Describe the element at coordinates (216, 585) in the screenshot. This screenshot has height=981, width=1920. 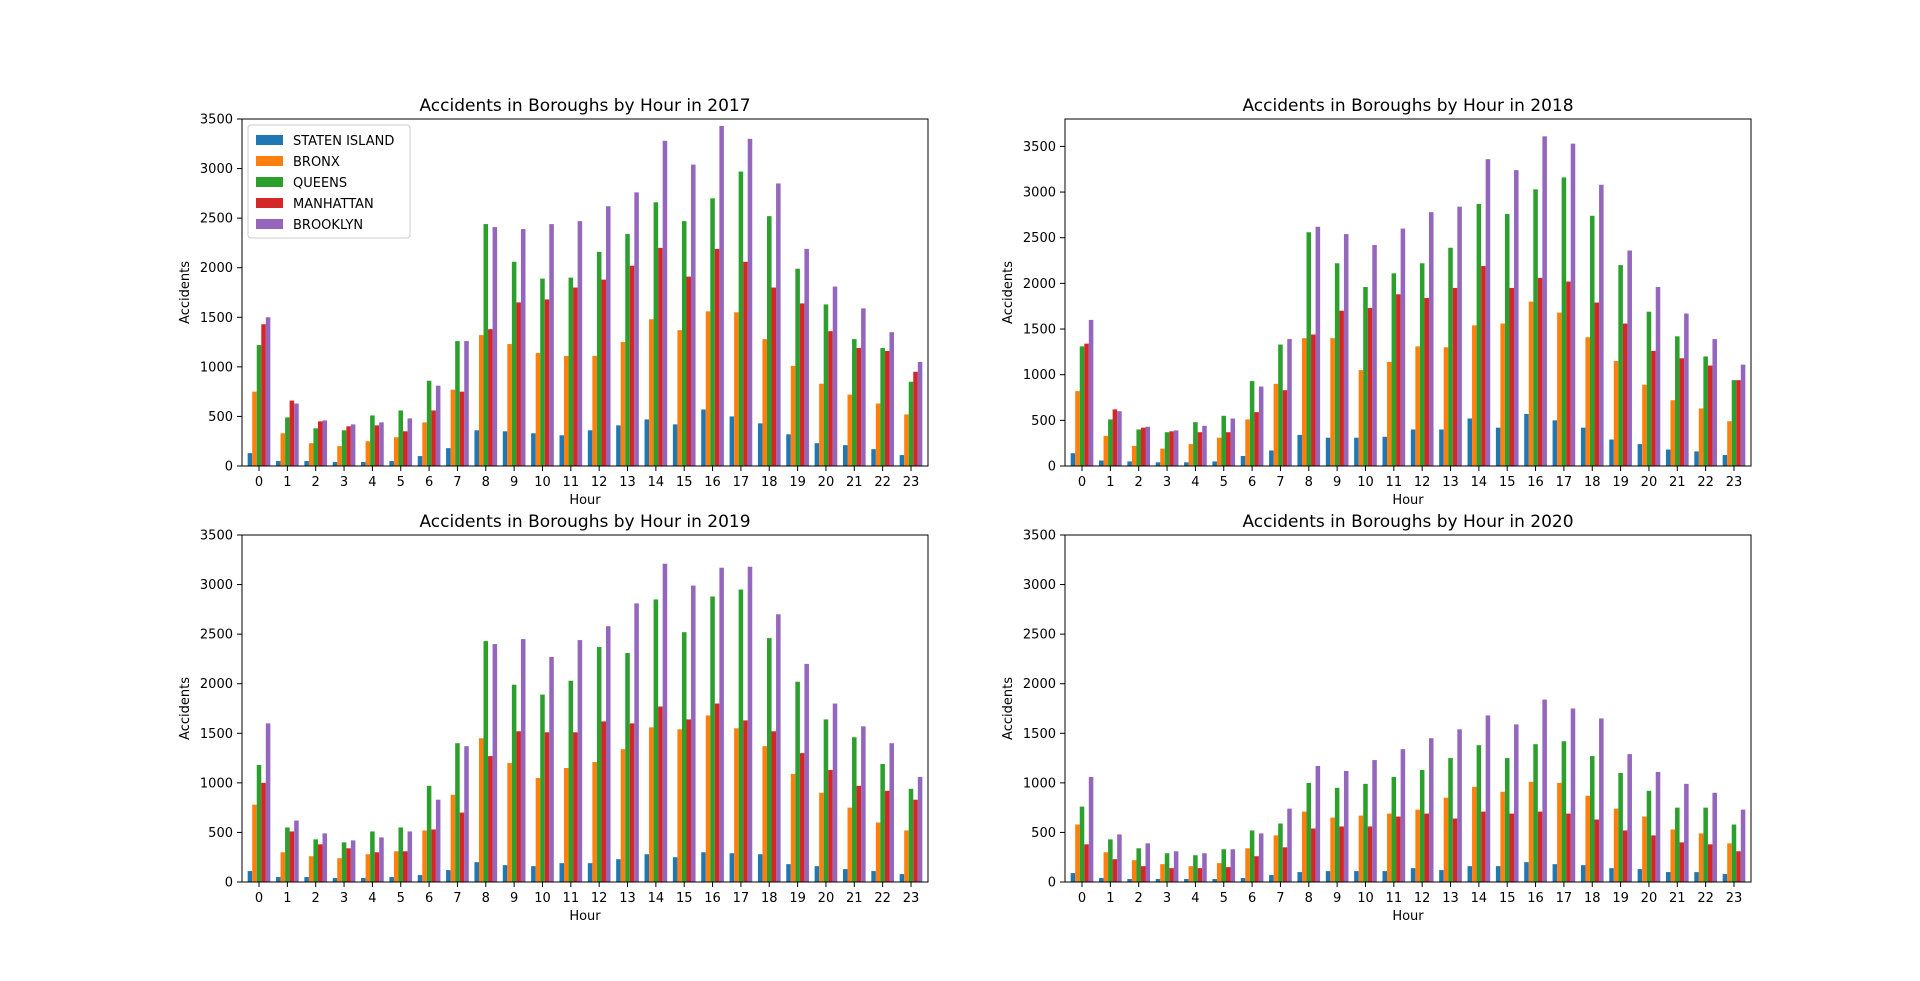
I see `y-tick-label: 3000` at that location.